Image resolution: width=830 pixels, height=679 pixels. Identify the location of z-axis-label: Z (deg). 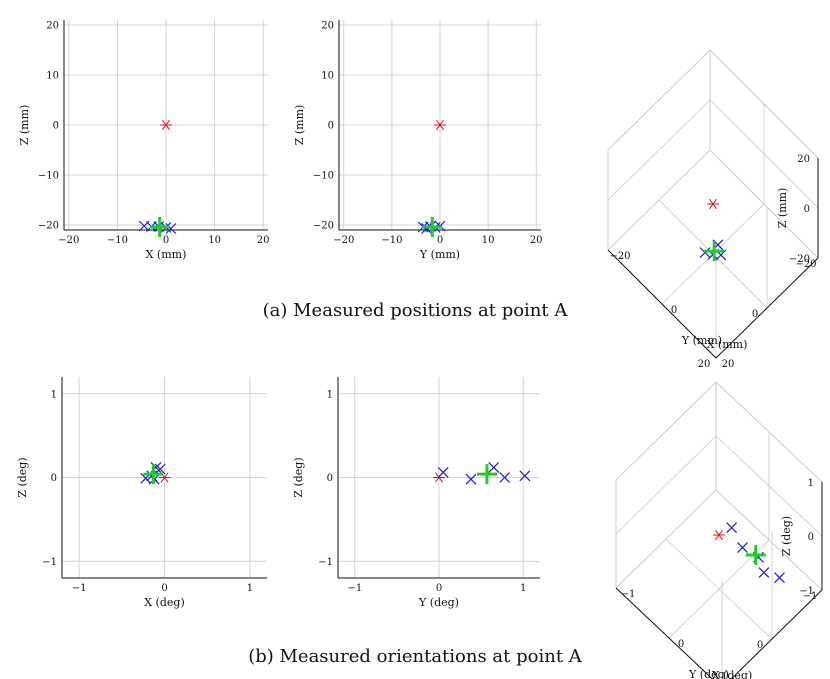
(786, 536).